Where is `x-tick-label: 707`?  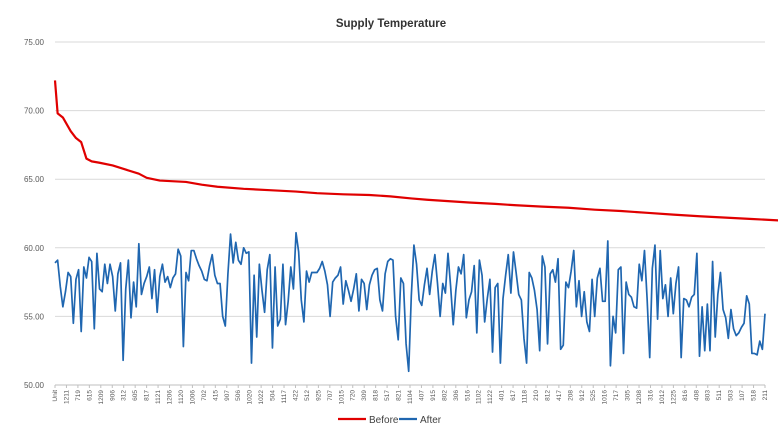 x-tick-label: 707 is located at coordinates (330, 395).